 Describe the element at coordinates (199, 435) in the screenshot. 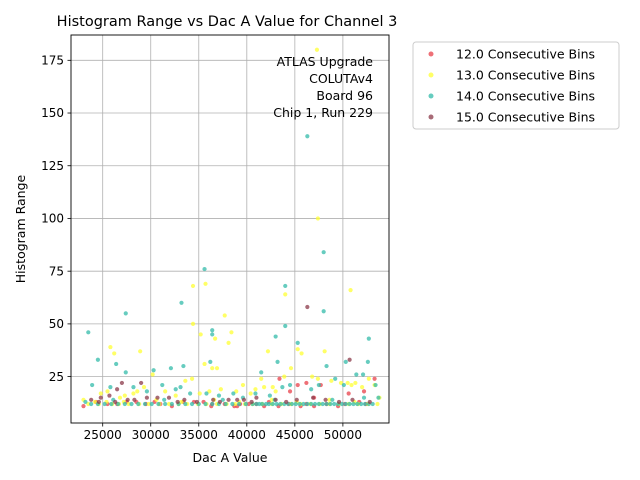

I see `x-tick-label: 35000` at that location.